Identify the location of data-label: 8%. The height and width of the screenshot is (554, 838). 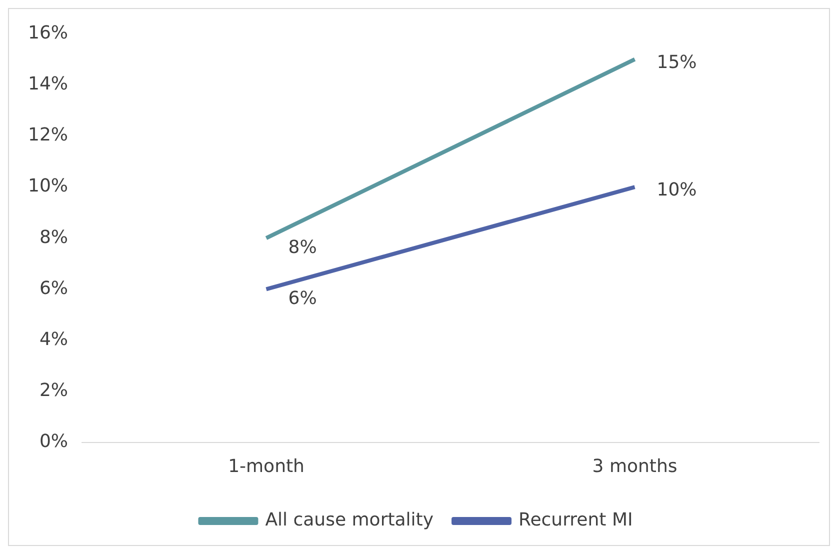
(302, 247).